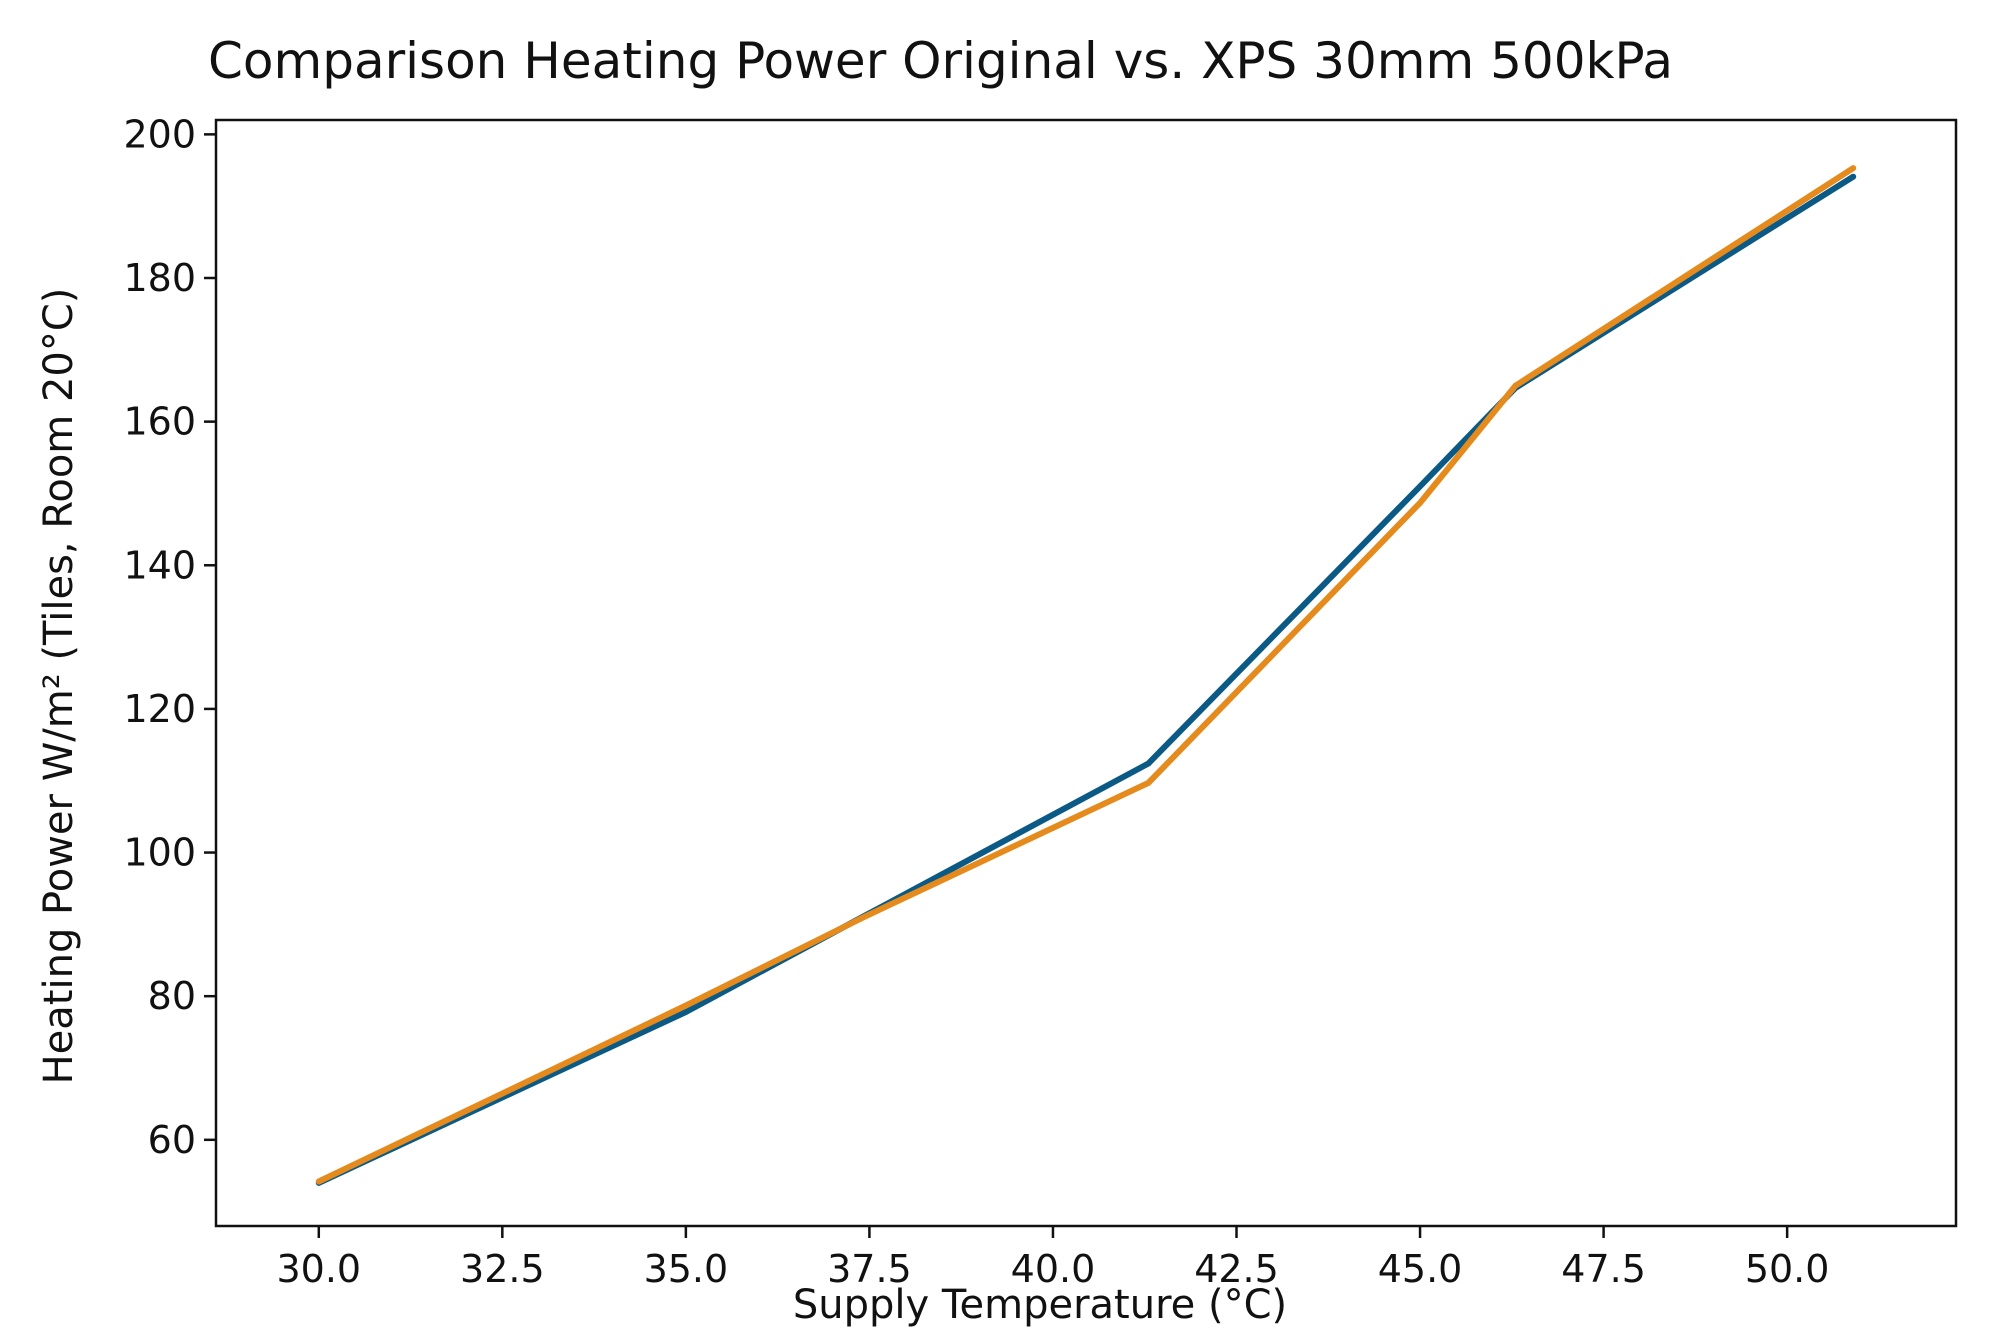  What do you see at coordinates (1040, 1305) in the screenshot?
I see `x-axis-label: Supply Temperature (°C)` at bounding box center [1040, 1305].